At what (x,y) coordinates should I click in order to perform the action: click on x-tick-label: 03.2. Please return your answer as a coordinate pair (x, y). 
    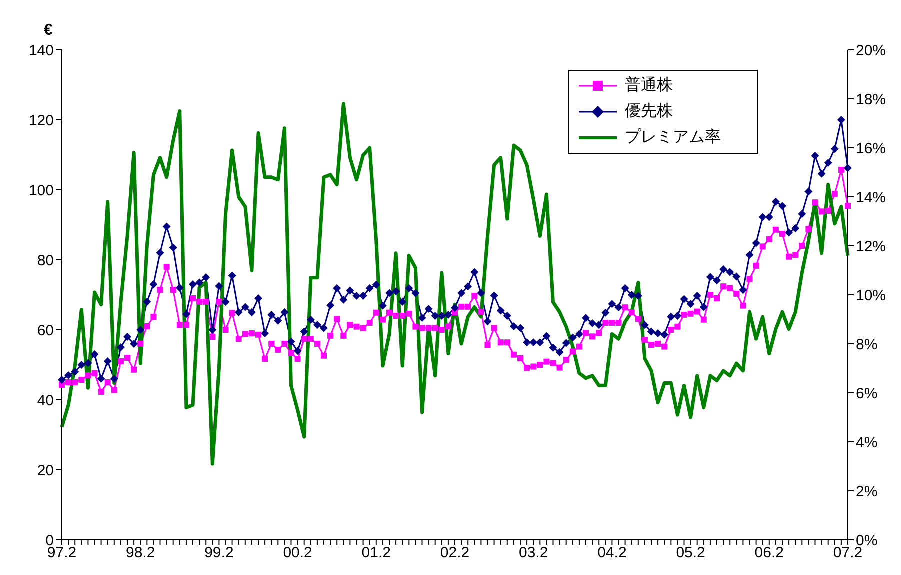
    Looking at the image, I should click on (533, 553).